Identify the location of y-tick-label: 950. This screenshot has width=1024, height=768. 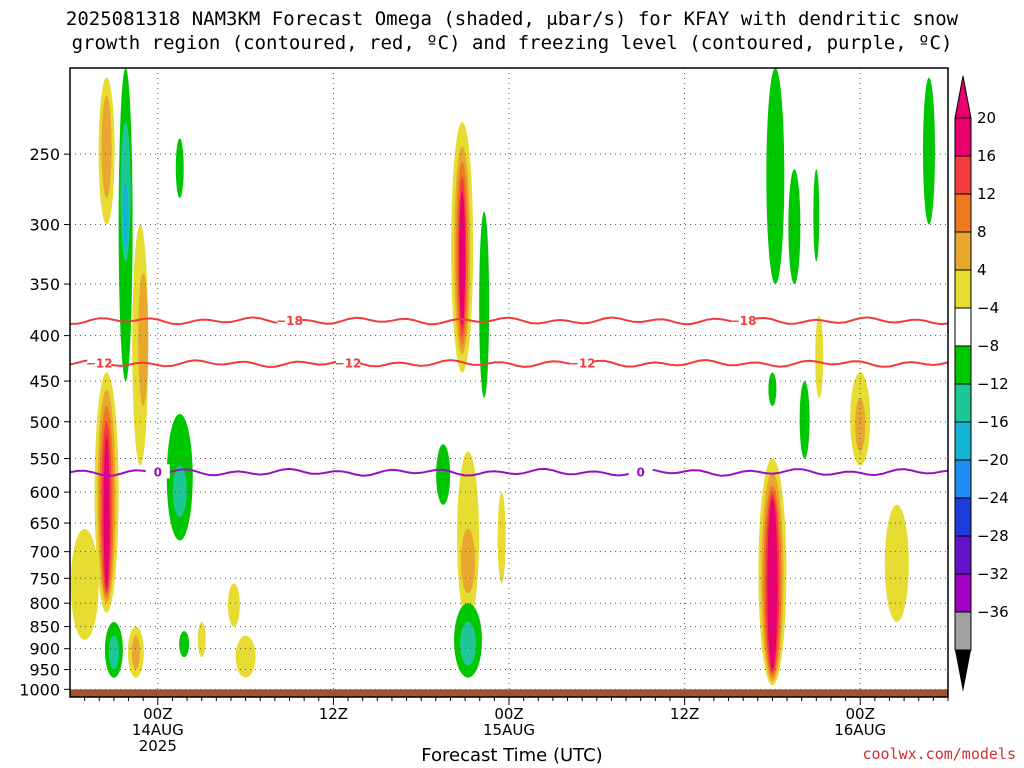
(44, 670).